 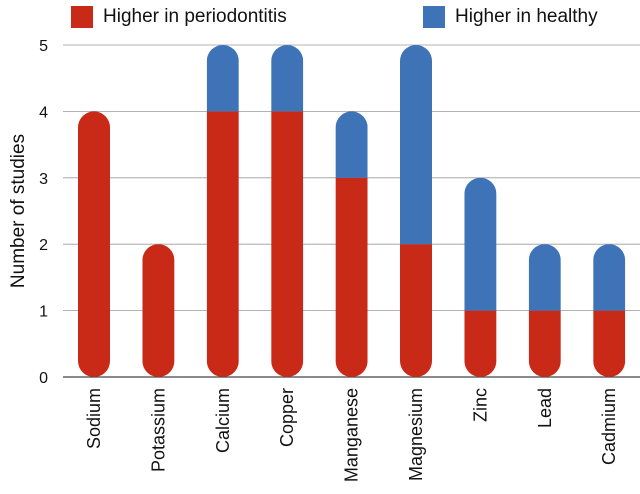 What do you see at coordinates (223, 420) in the screenshot?
I see `x-tick-label: Calcium` at bounding box center [223, 420].